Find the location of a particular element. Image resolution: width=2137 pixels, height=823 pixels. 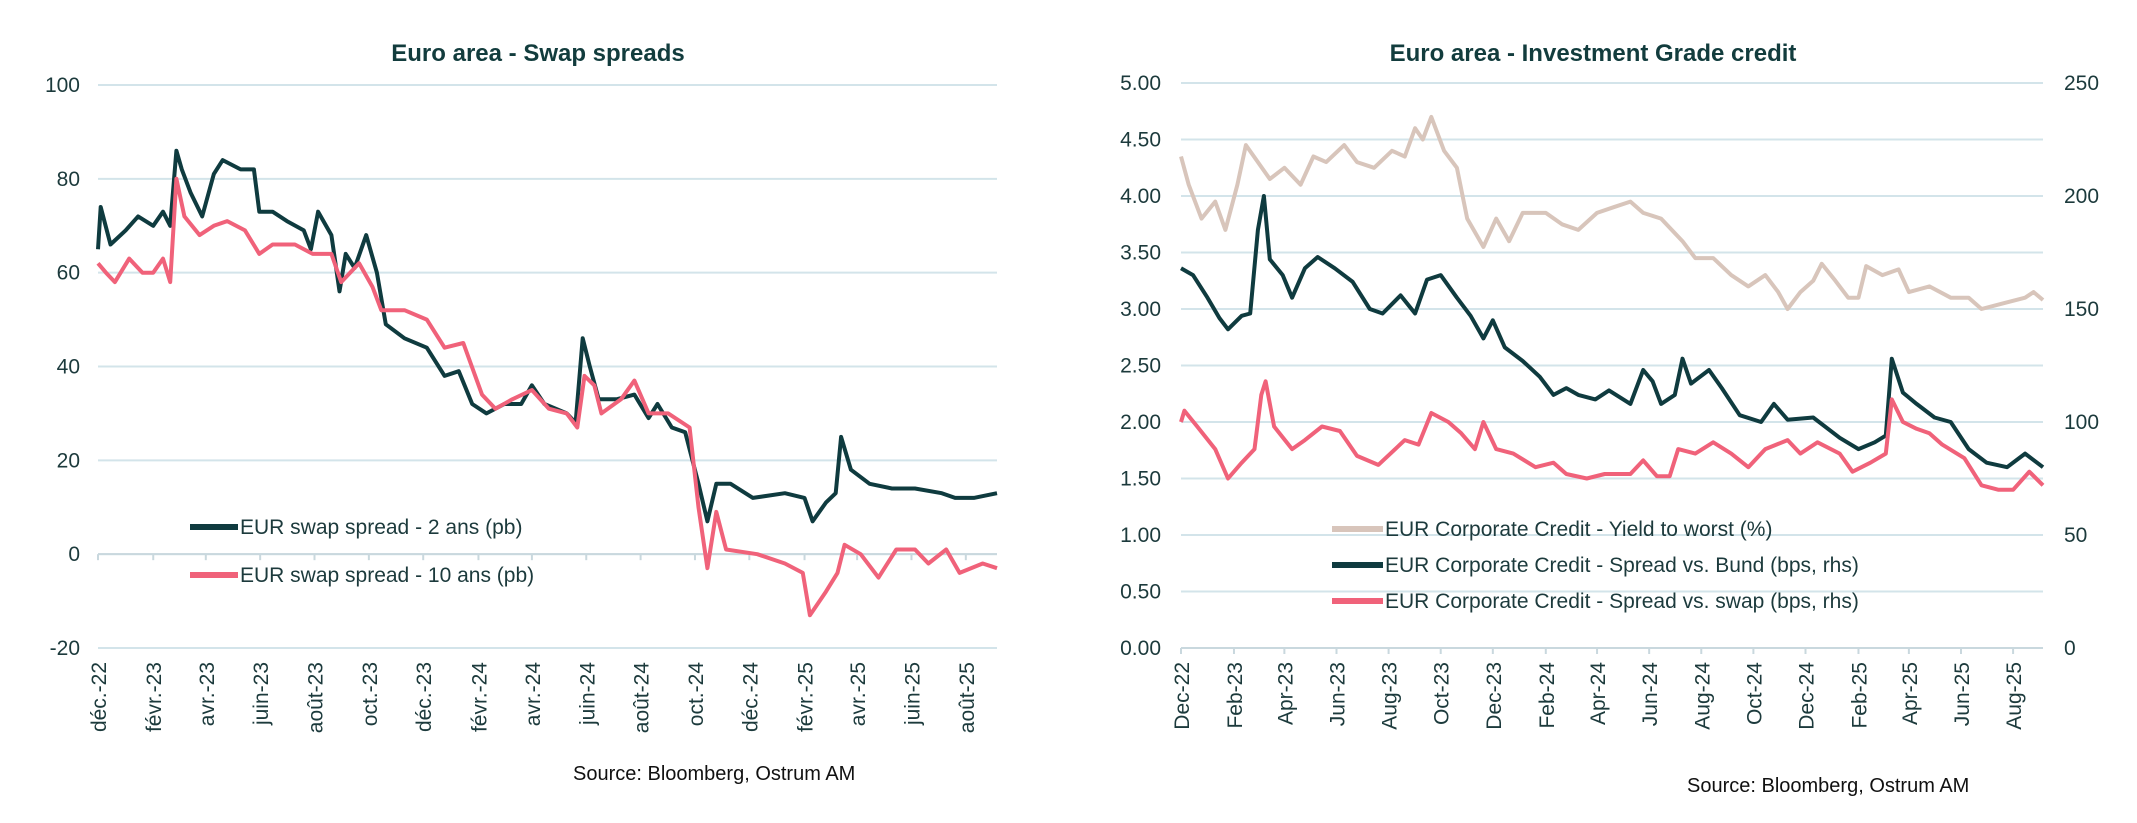

y-tick-label: 2.50 is located at coordinates (1140, 366).